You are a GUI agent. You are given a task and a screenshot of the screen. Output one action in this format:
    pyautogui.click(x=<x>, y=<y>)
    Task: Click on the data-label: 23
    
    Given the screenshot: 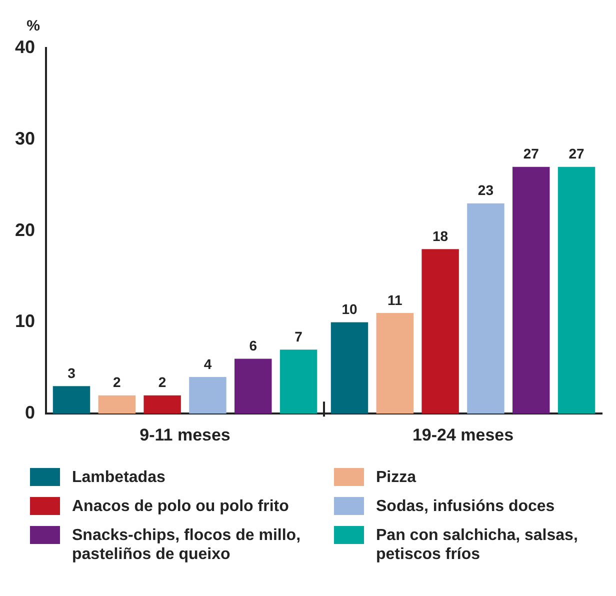 What is the action you would take?
    pyautogui.click(x=486, y=190)
    